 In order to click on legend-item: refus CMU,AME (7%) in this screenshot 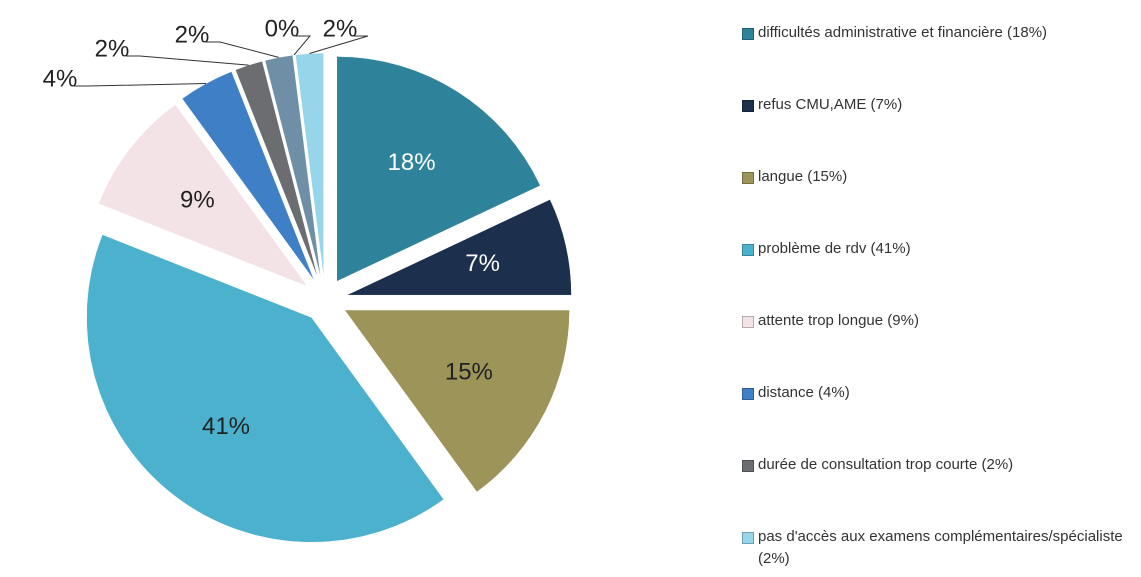, I will do `click(938, 130)`.